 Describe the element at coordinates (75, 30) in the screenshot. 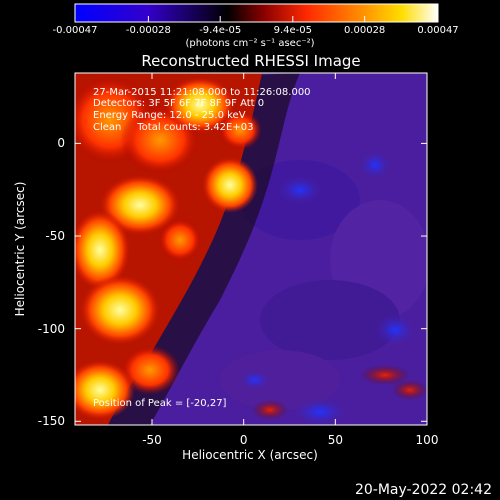

I see `colorbar-tick-label: -0.00047` at that location.